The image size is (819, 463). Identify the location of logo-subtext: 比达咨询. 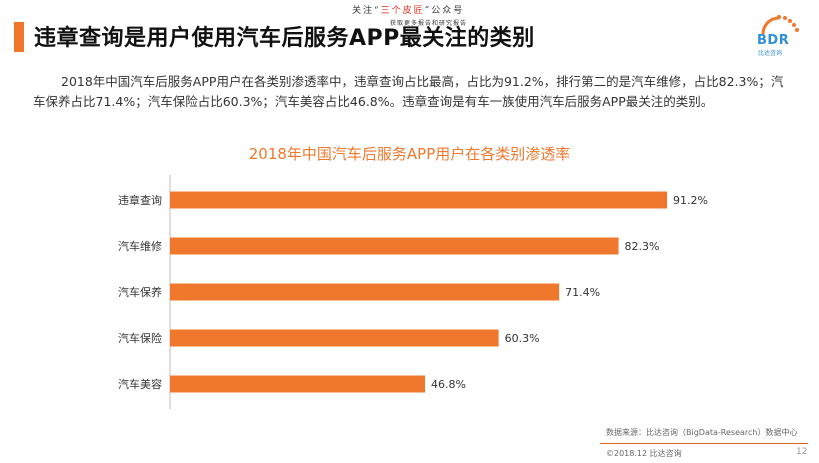
(770, 53).